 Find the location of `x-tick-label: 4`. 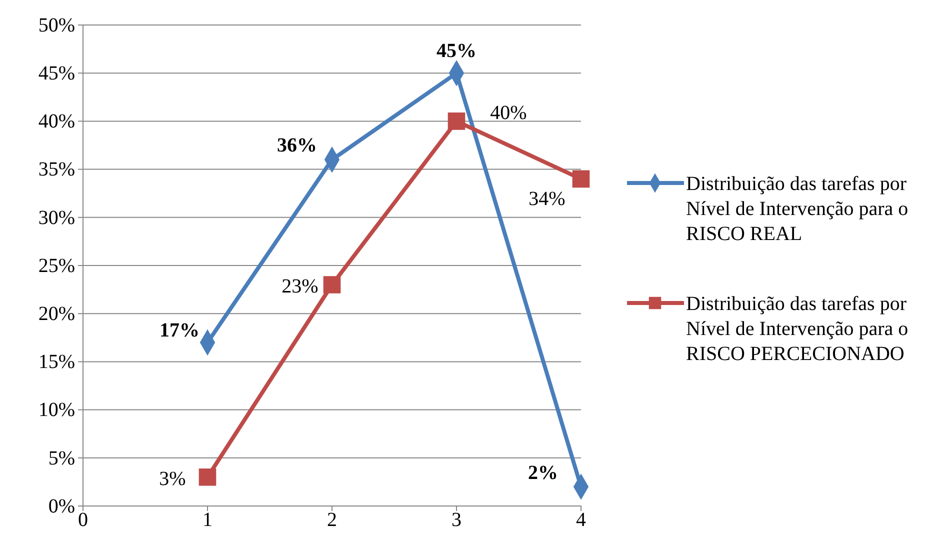

x-tick-label: 4 is located at coordinates (581, 520).